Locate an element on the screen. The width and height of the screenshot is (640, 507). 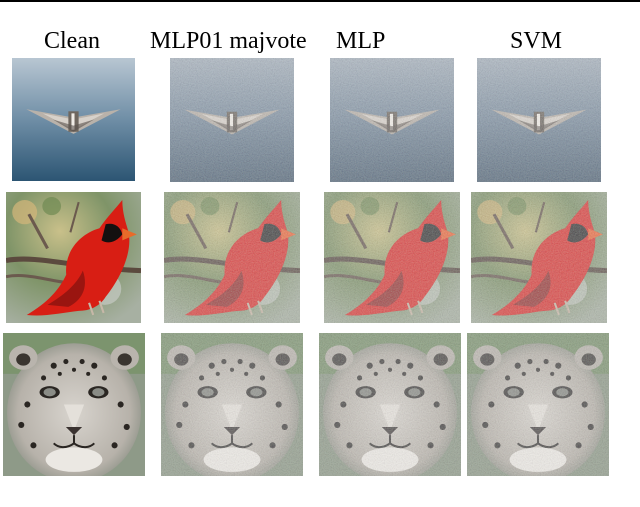
image-cardinal-mlp is located at coordinates (392, 257).